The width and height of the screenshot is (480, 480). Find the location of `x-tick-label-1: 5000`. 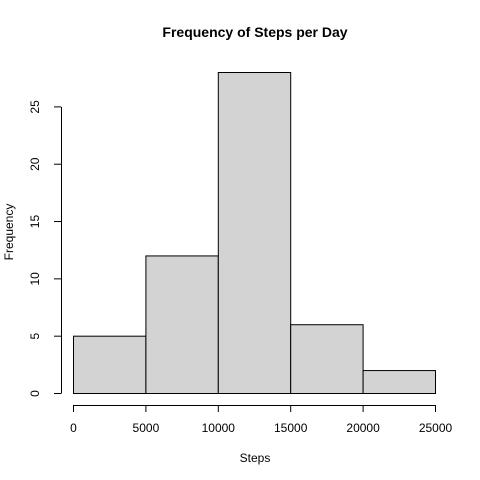

x-tick-label-1: 5000 is located at coordinates (146, 428).